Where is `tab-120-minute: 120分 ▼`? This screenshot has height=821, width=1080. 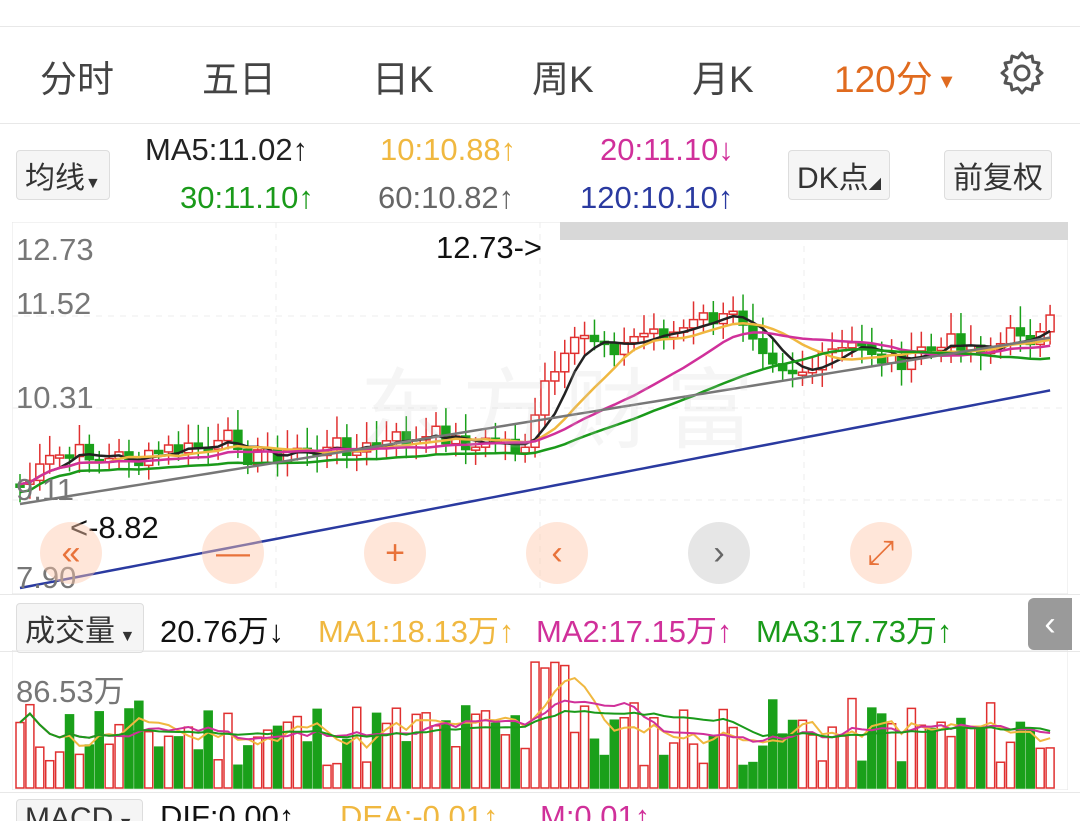 tab-120-minute: 120分 ▼ is located at coordinates (895, 76).